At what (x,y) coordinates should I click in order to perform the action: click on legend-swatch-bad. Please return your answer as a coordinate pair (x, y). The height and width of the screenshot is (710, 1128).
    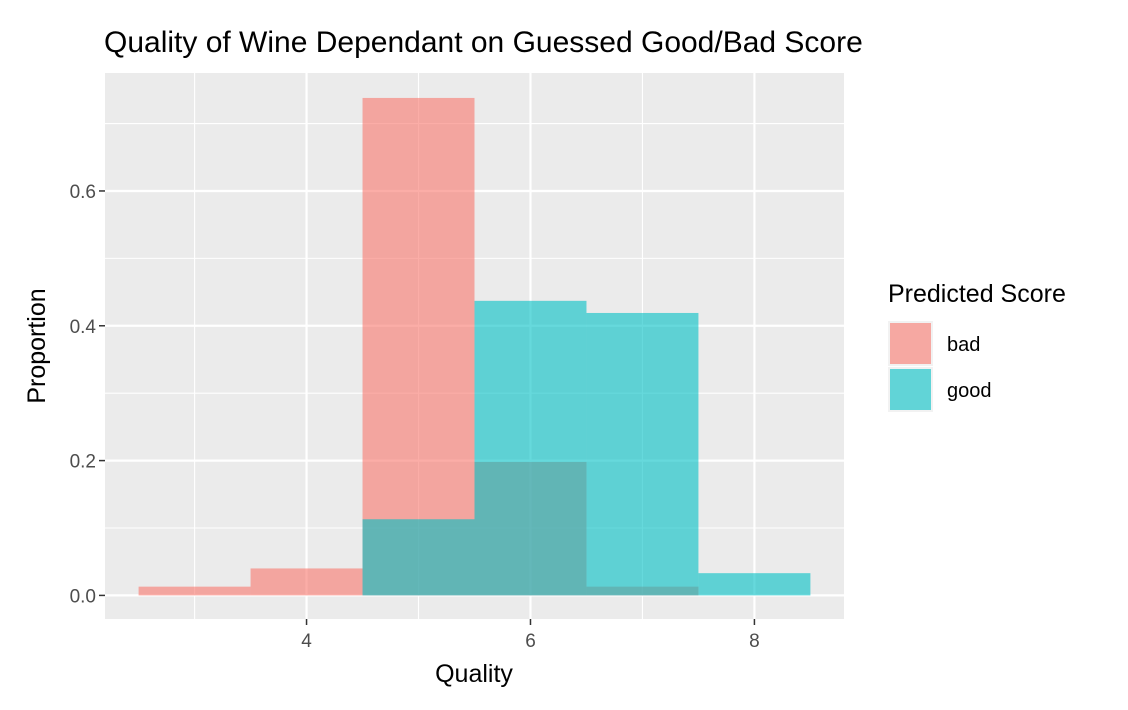
    Looking at the image, I should click on (910, 343).